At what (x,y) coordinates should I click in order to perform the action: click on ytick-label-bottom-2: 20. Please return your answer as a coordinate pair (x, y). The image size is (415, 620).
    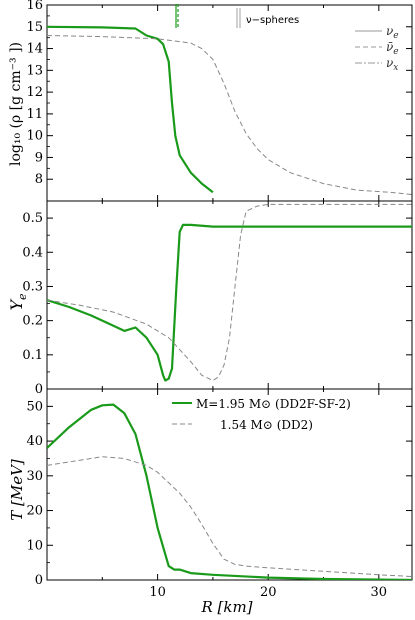
    Looking at the image, I should click on (34, 511).